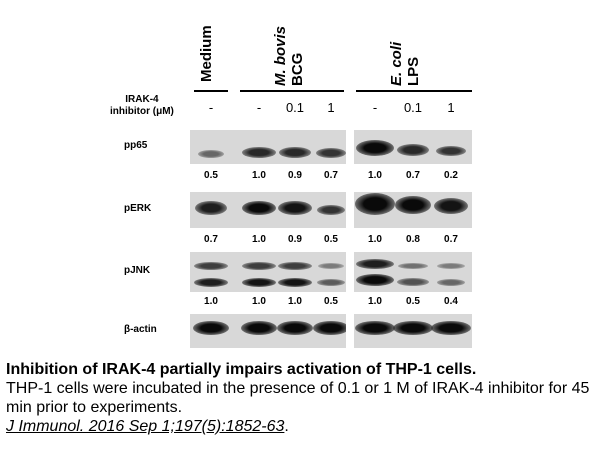 Image resolution: width=605 pixels, height=454 pixels. Describe the element at coordinates (414, 91) in the screenshot. I see `lps-underline` at that location.